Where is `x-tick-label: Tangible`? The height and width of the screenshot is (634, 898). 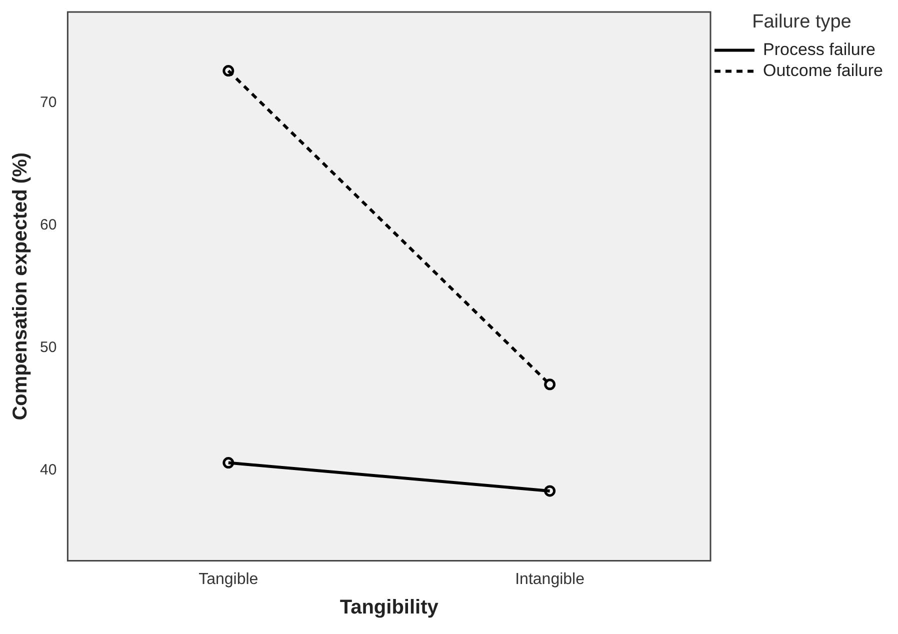 x-tick-label: Tangible is located at coordinates (228, 579).